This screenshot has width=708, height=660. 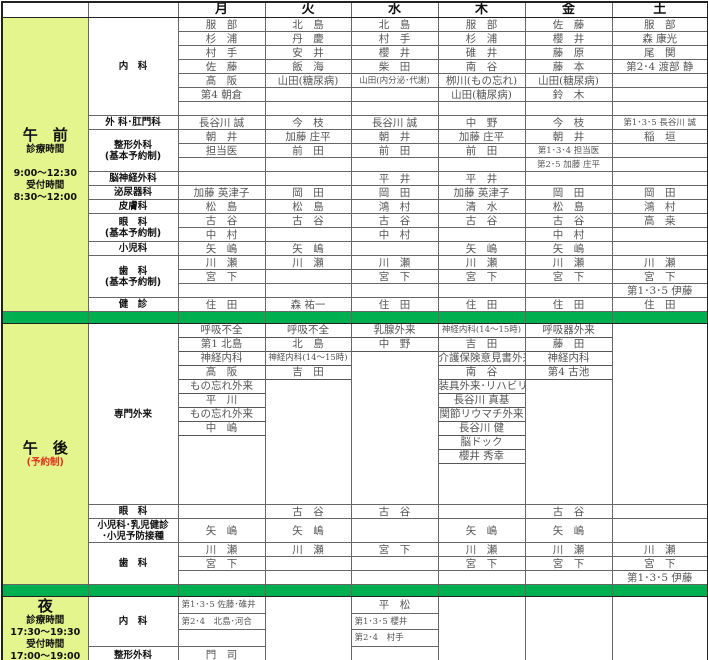 I want to click on doctor-cell-thu: 加藤 英津子, so click(x=481, y=192).